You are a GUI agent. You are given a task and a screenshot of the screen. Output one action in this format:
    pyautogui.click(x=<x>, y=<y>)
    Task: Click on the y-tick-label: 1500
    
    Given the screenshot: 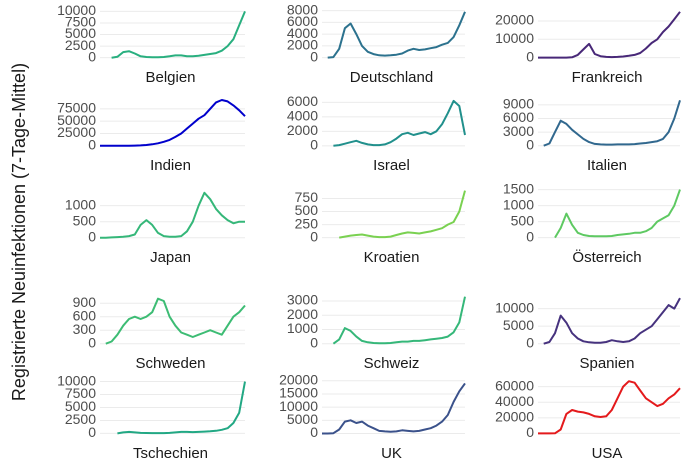 What is the action you would take?
    pyautogui.click(x=518, y=188)
    